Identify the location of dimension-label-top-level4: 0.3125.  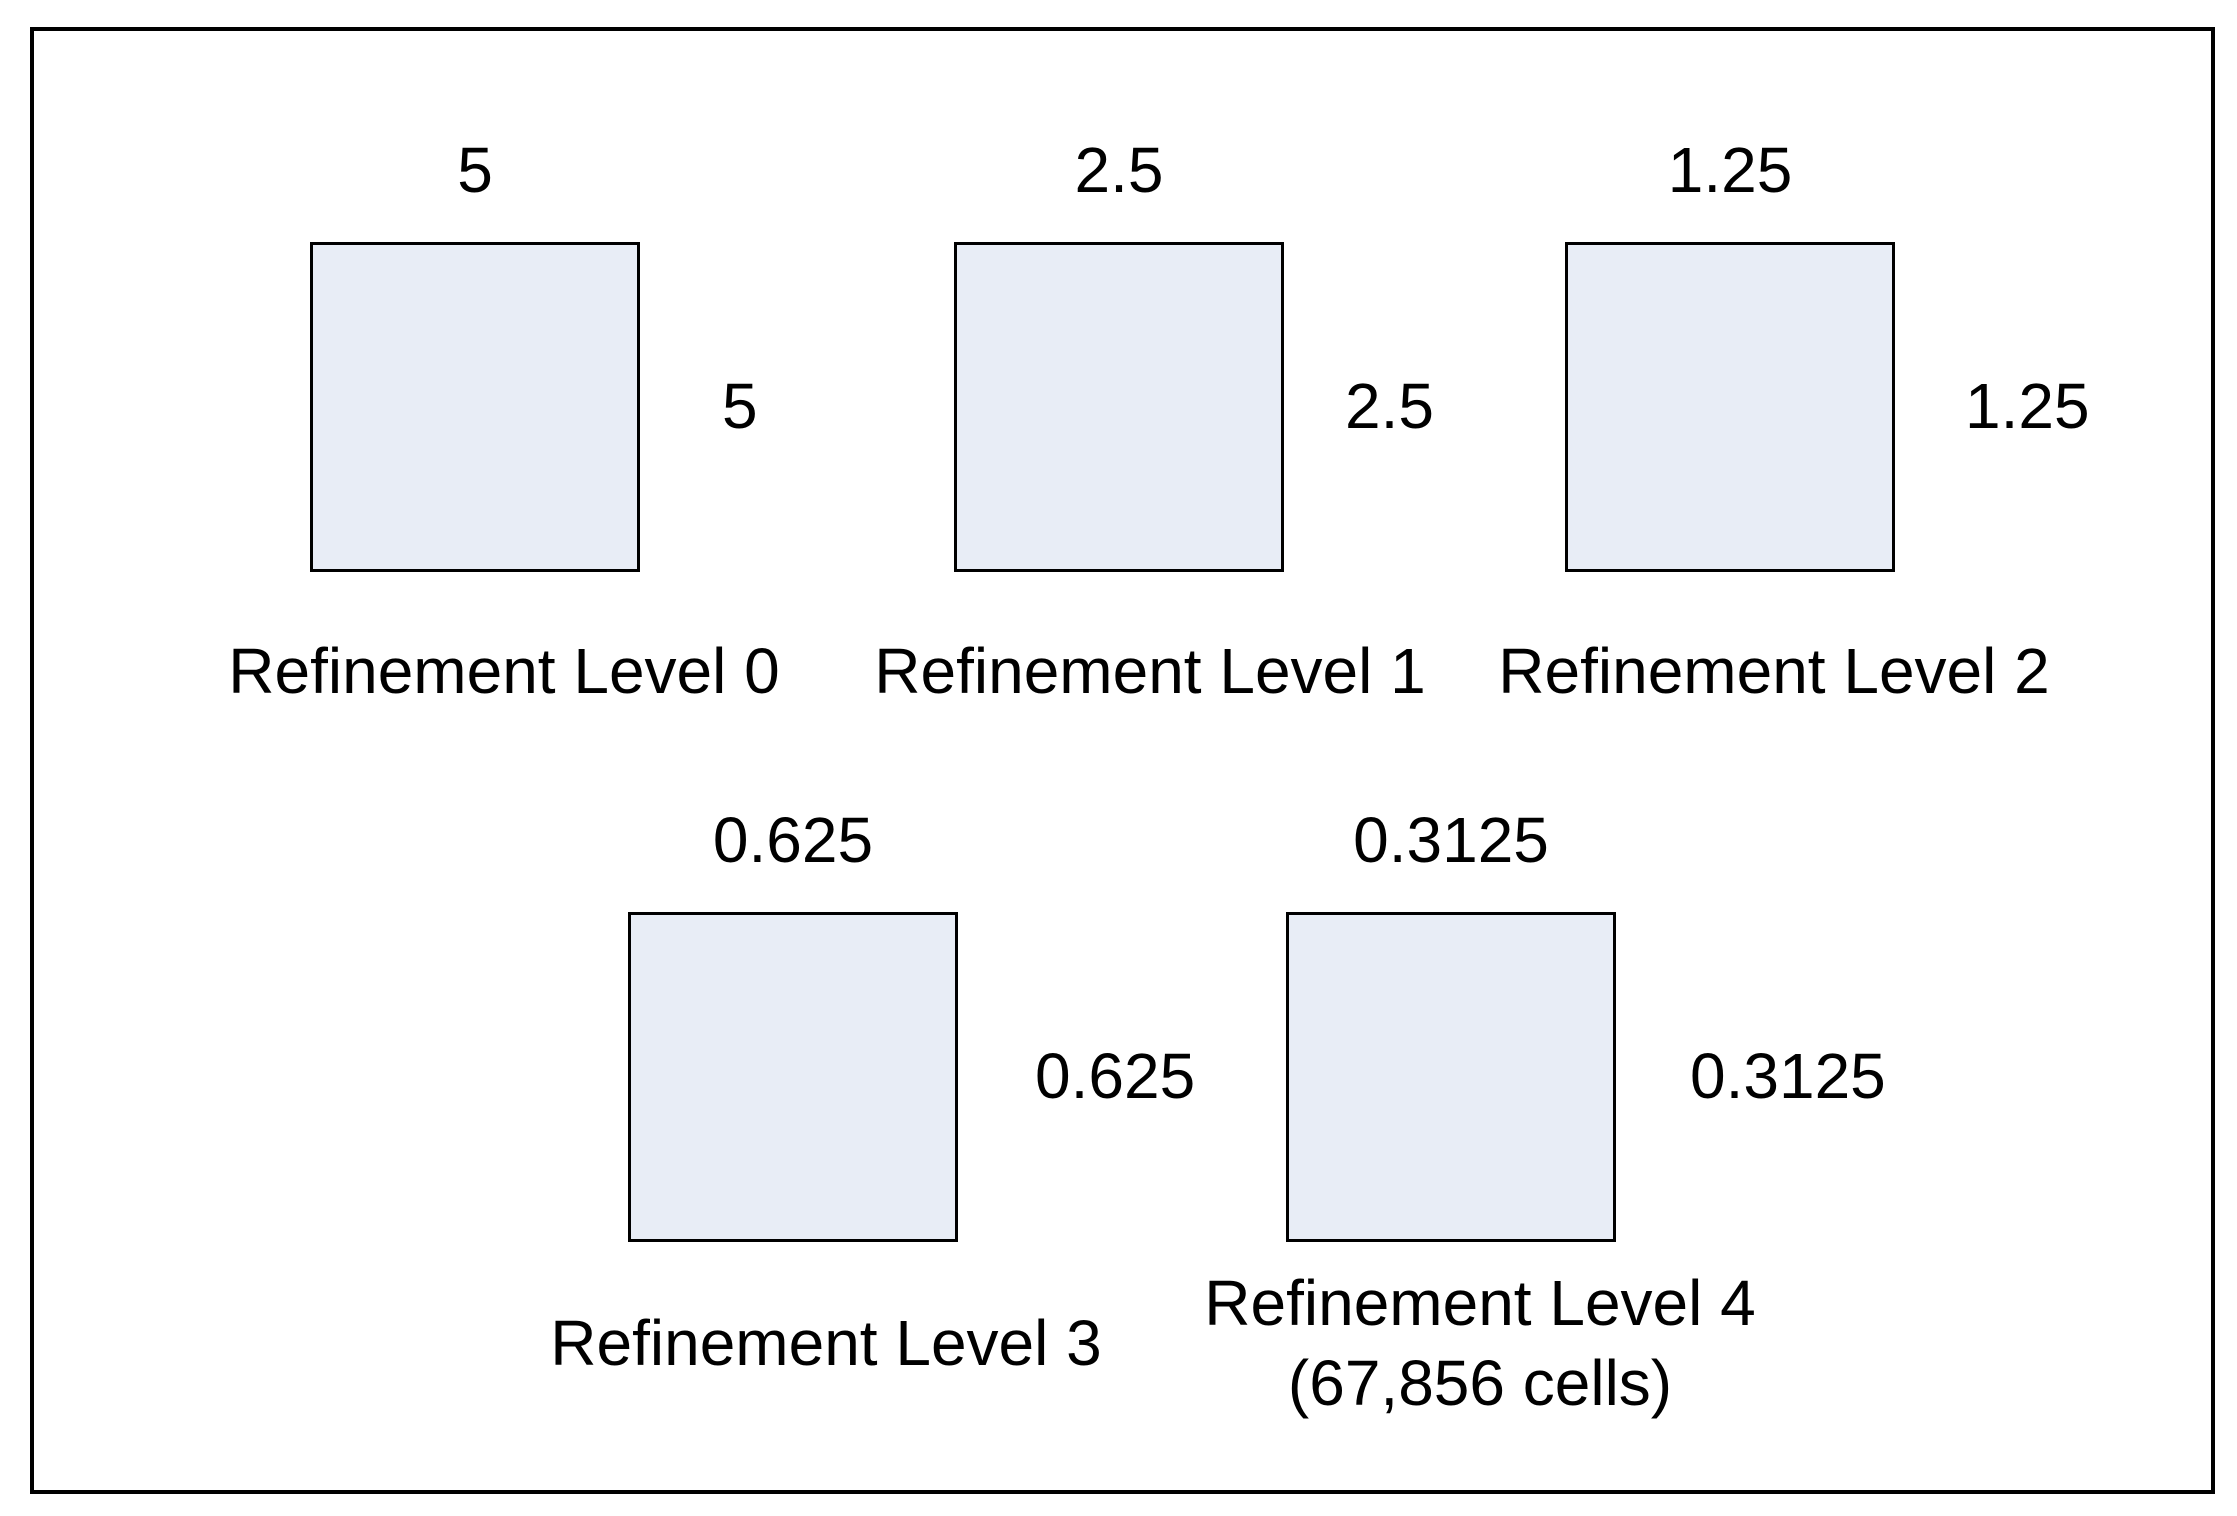
(1451, 840).